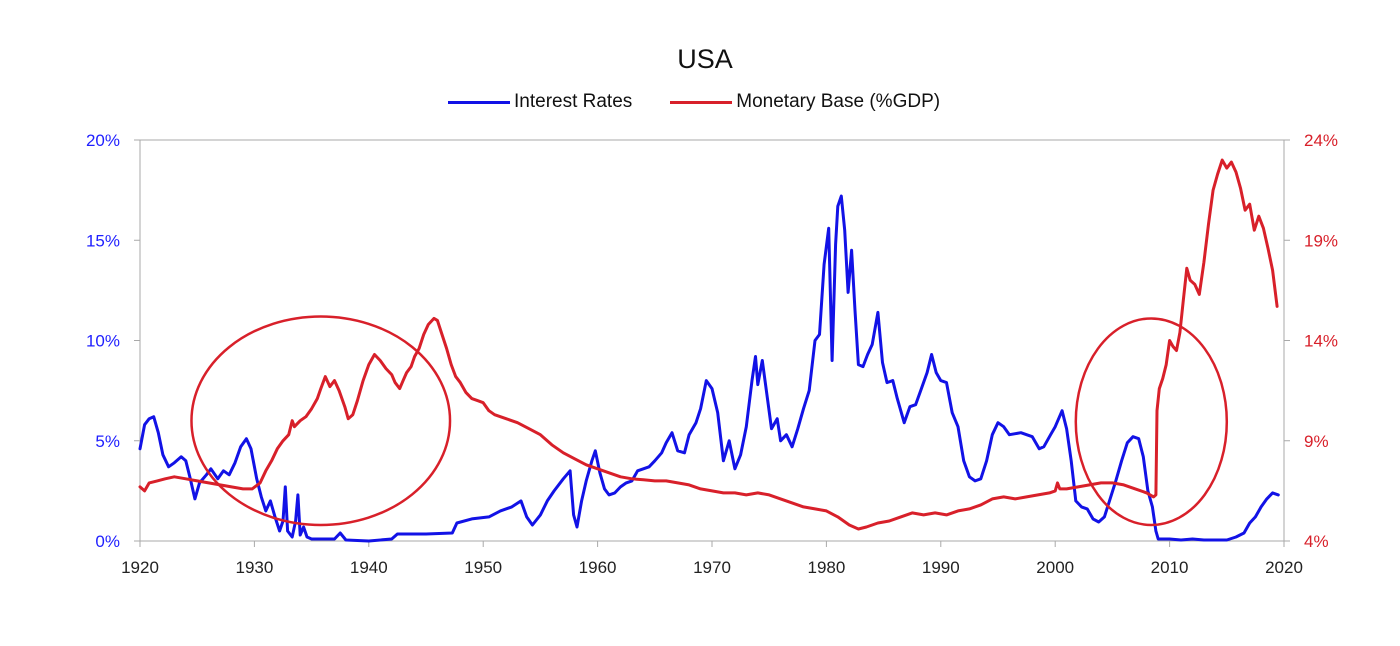 This screenshot has height=646, width=1400. Describe the element at coordinates (941, 567) in the screenshot. I see `x-tick-label: 1990` at that location.